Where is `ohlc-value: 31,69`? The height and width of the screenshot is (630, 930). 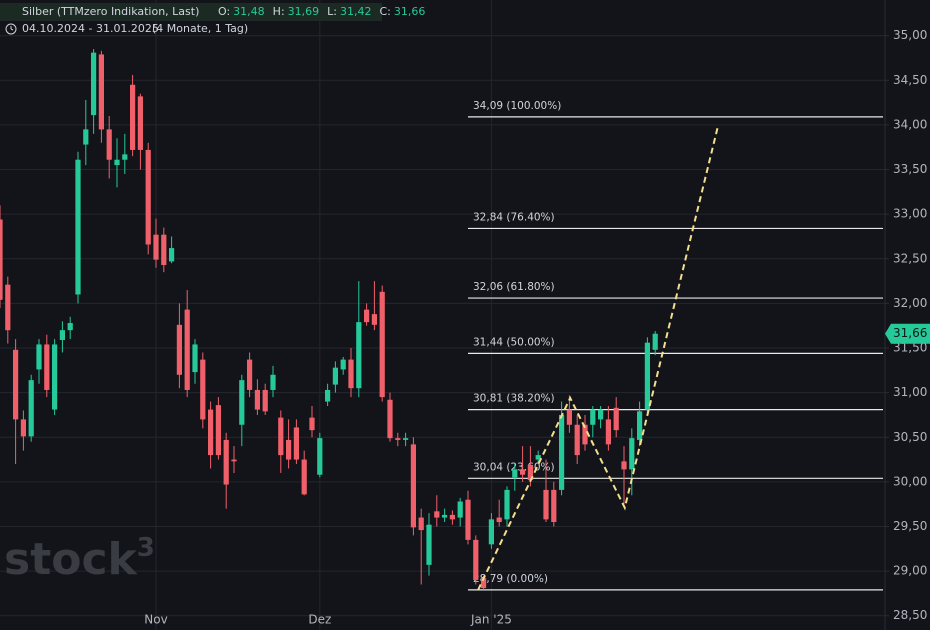 ohlc-value: 31,69 is located at coordinates (304, 11).